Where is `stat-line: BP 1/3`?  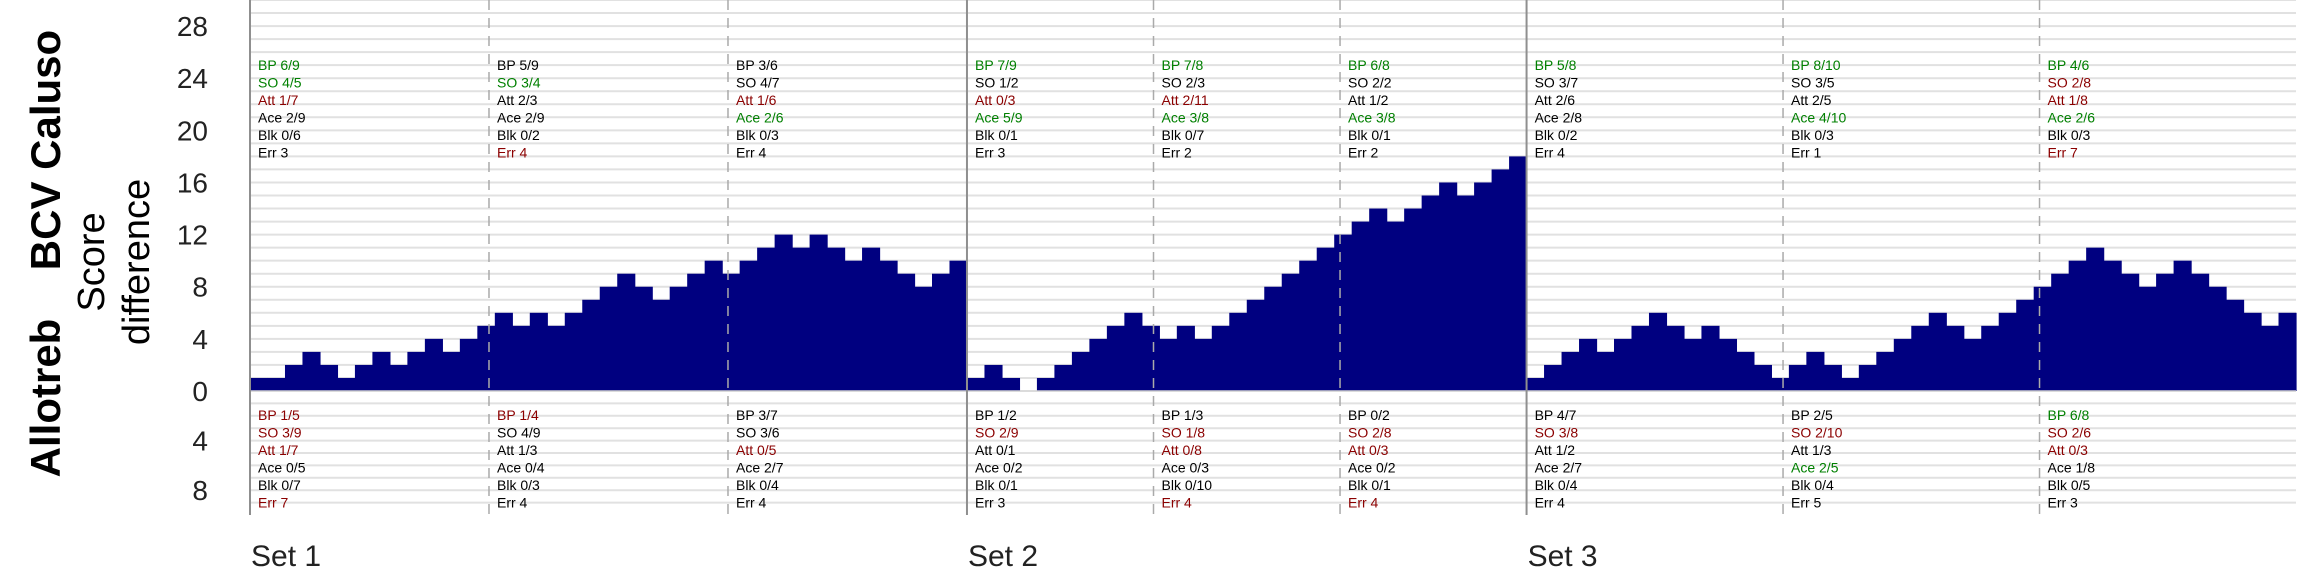
stat-line: BP 1/3 is located at coordinates (1183, 415).